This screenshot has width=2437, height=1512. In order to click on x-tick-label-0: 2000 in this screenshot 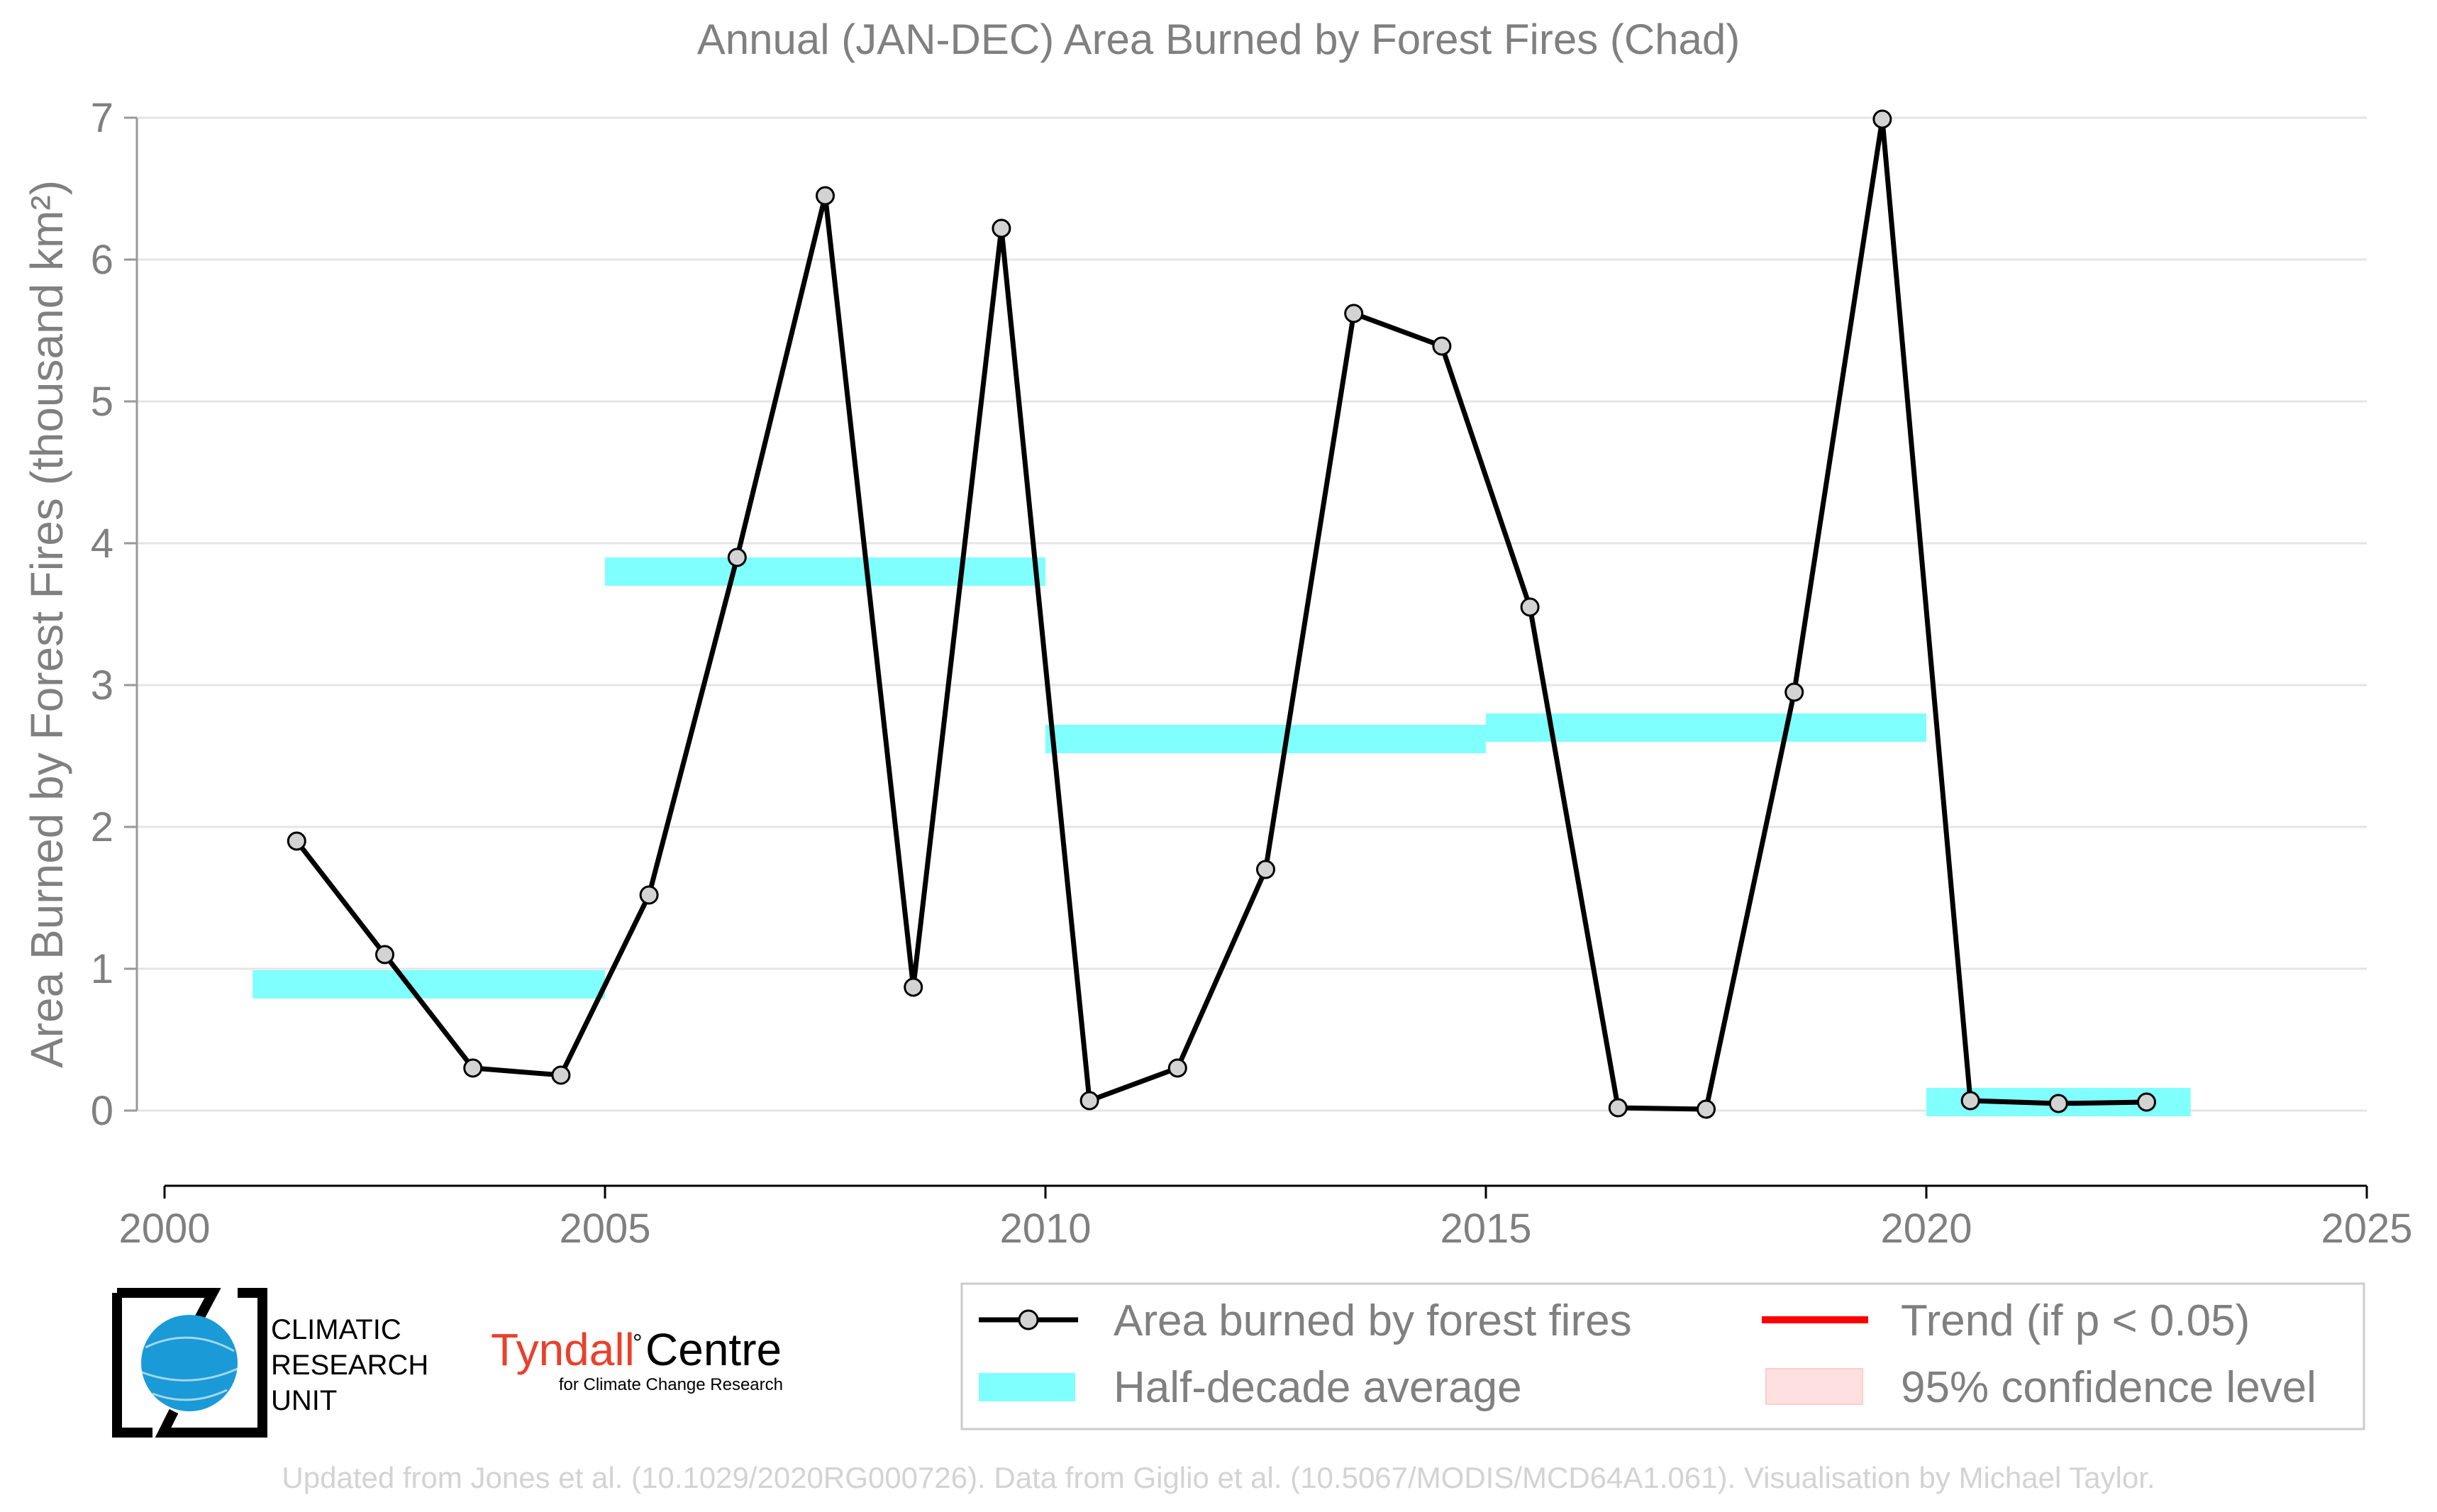, I will do `click(164, 1229)`.